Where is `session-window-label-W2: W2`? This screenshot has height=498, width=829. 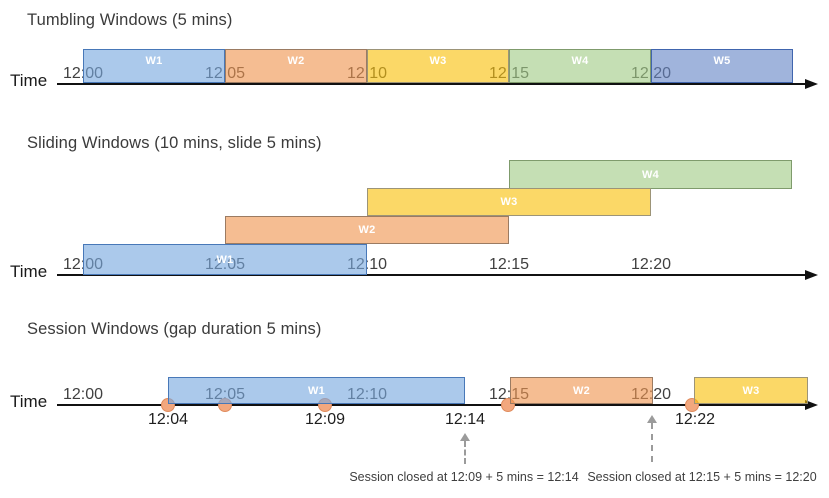 session-window-label-W2: W2 is located at coordinates (581, 390).